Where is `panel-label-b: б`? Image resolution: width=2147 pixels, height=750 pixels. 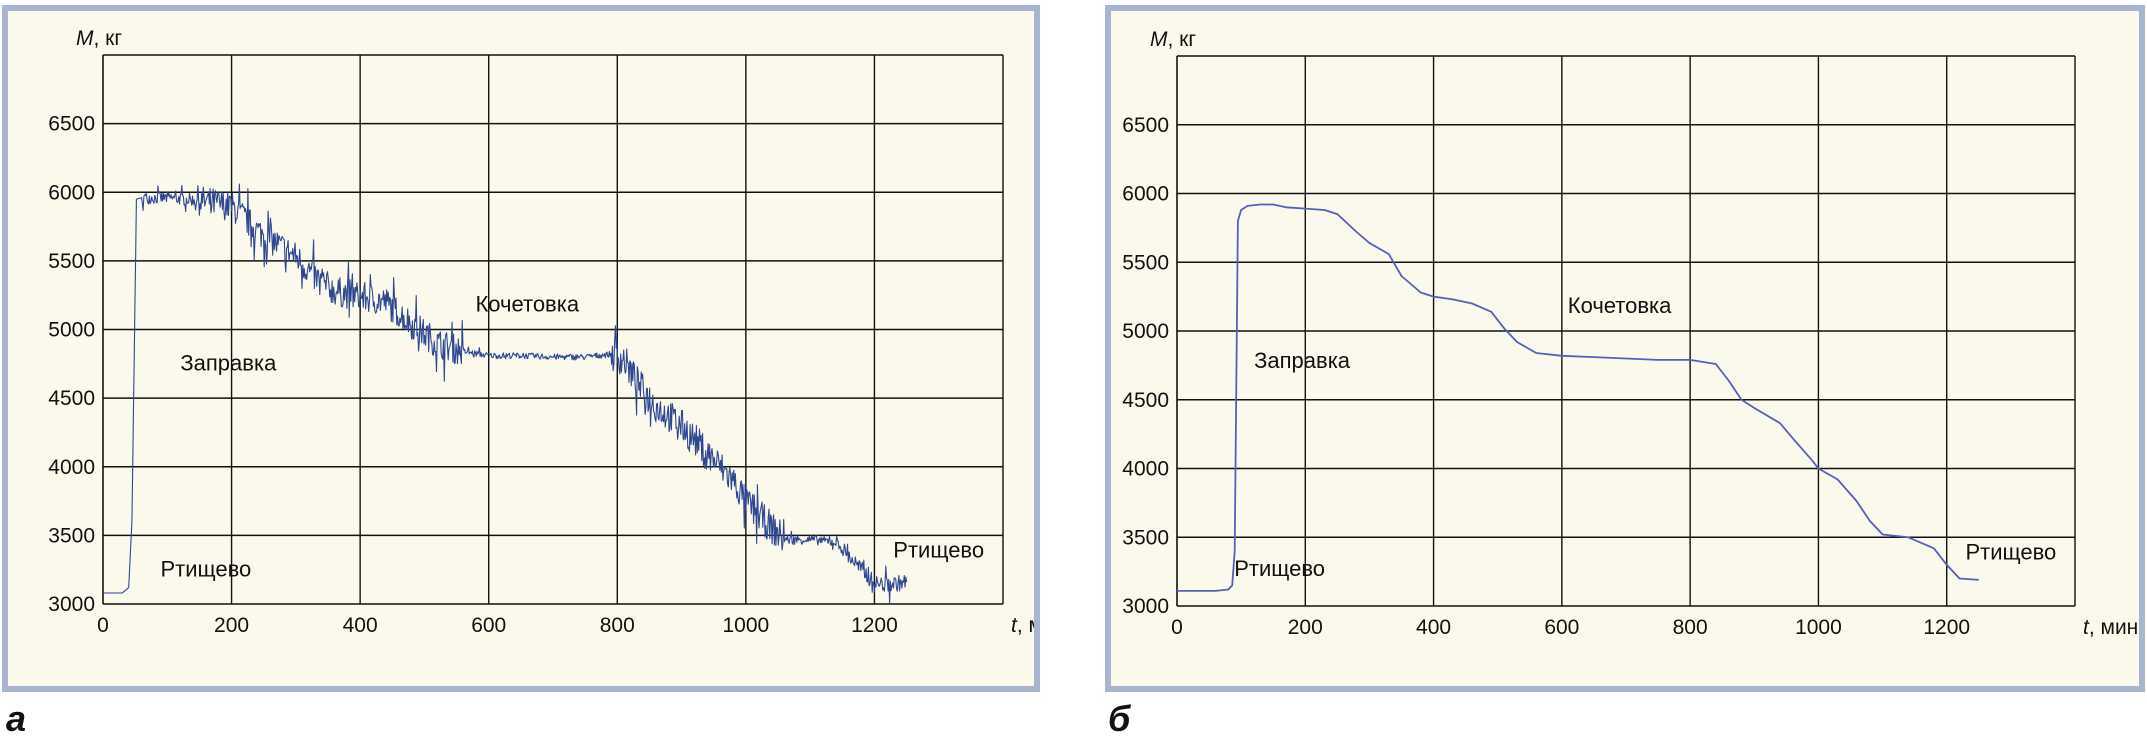 panel-label-b: б is located at coordinates (1119, 718).